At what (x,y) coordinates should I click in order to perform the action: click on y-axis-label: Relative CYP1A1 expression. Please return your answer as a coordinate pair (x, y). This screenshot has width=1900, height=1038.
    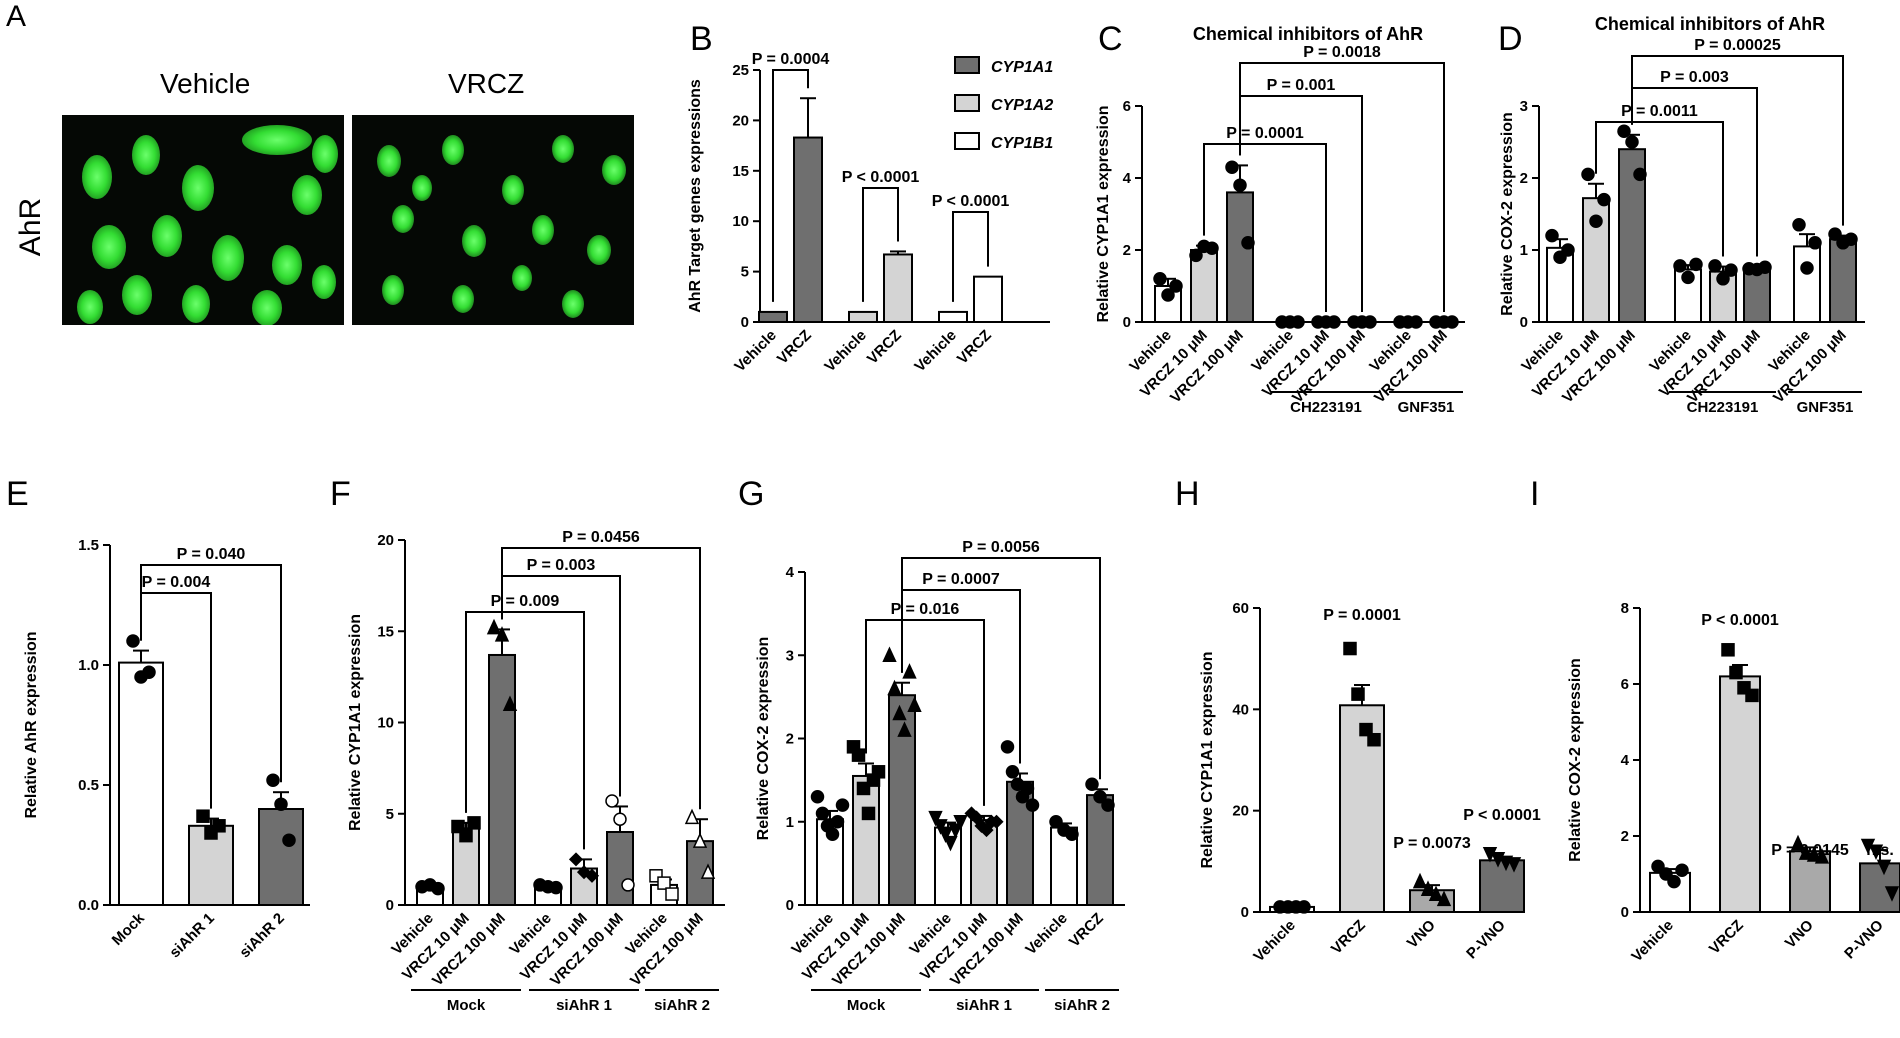
    Looking at the image, I should click on (1103, 214).